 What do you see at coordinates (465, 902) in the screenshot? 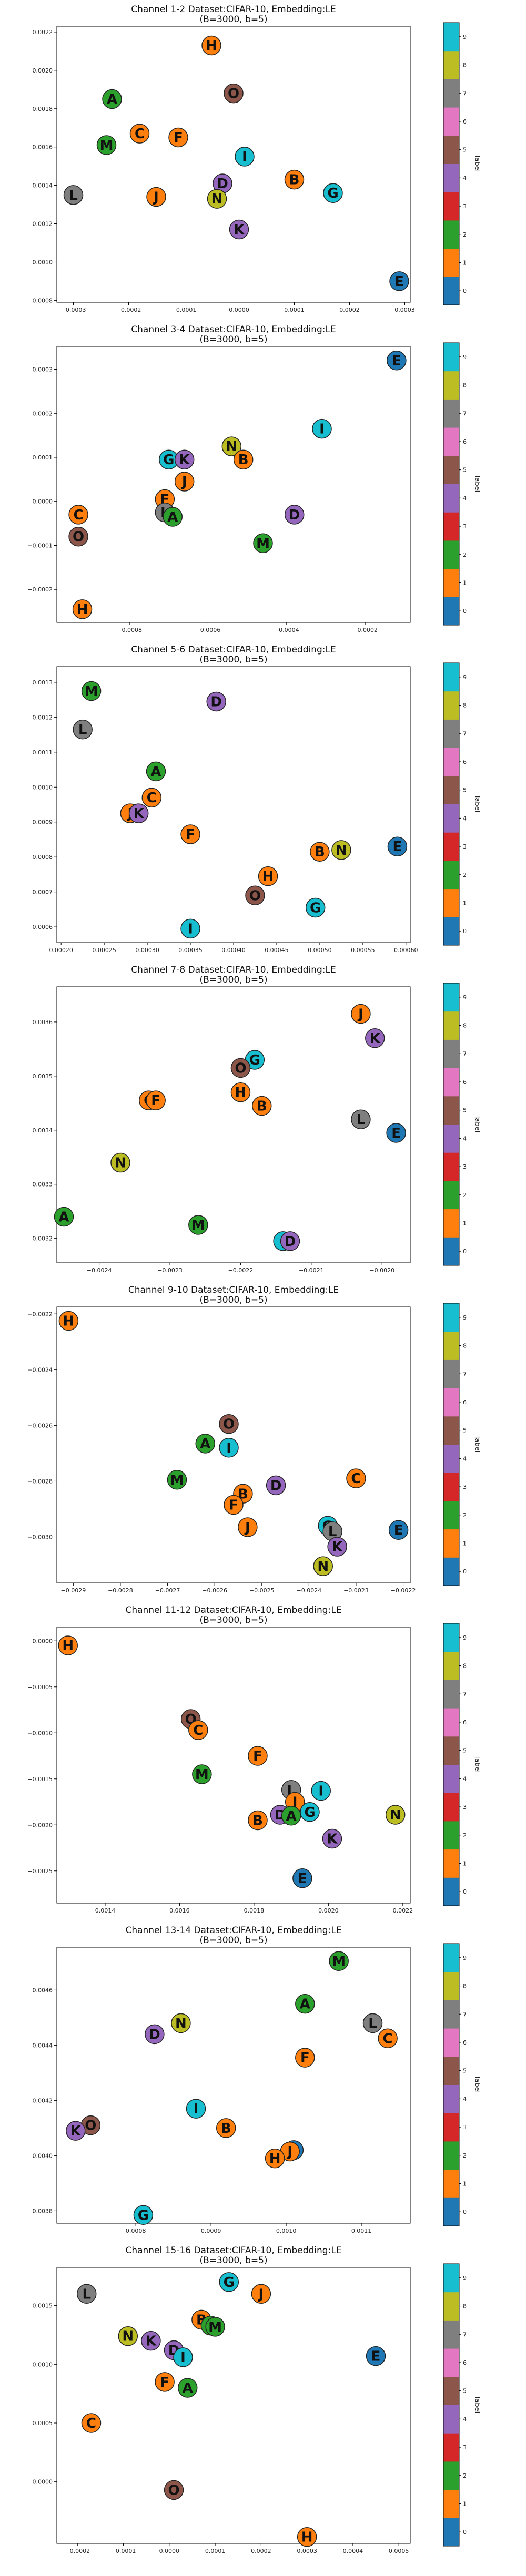
I see `colorbar-tick-label: 1` at bounding box center [465, 902].